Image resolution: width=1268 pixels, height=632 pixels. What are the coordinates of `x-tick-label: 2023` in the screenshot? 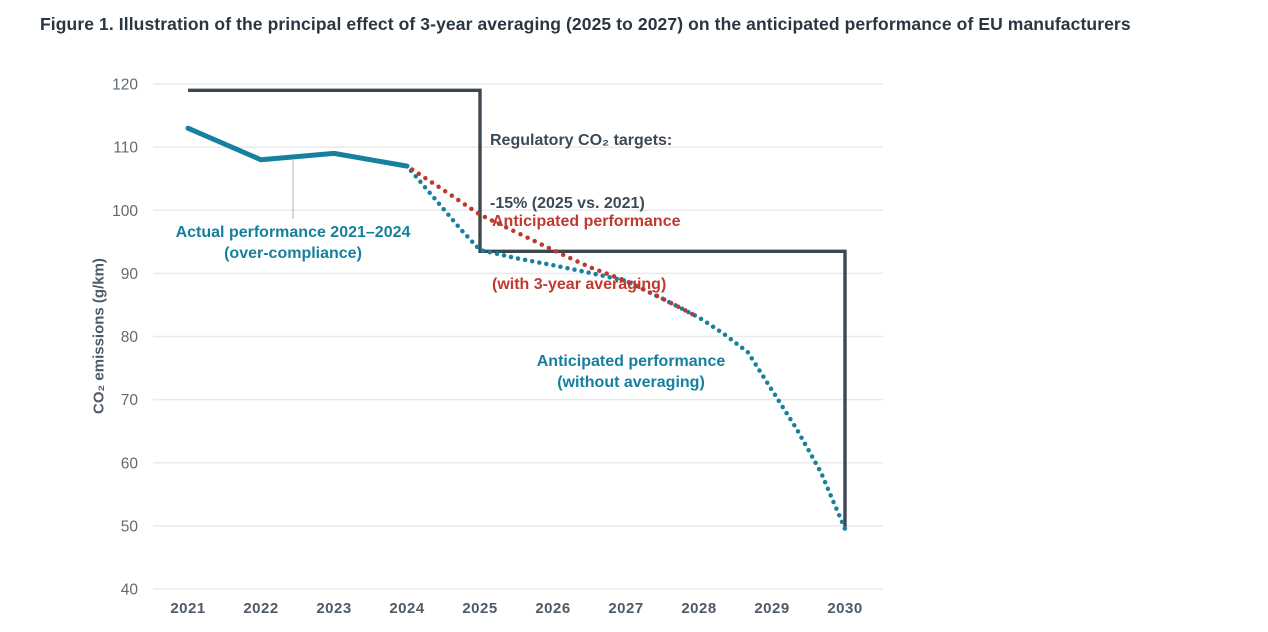 It's located at (333, 608).